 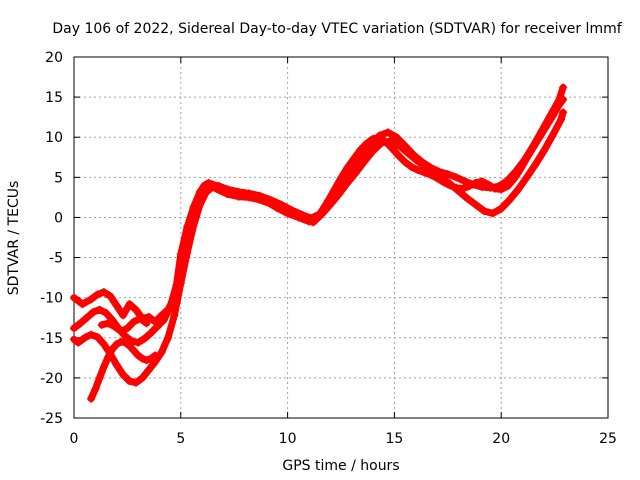 What do you see at coordinates (58, 218) in the screenshot?
I see `y-tick-label: 0` at bounding box center [58, 218].